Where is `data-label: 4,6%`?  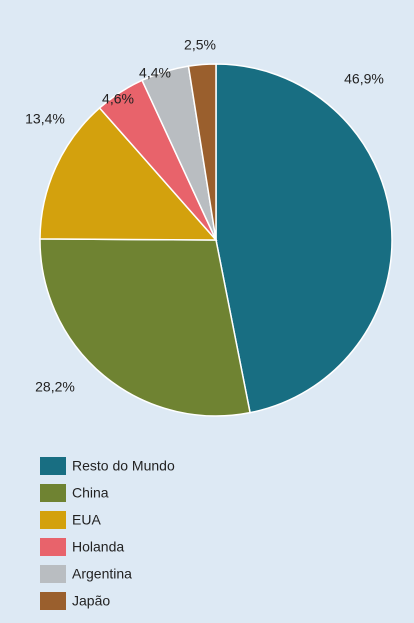 data-label: 4,6% is located at coordinates (118, 99).